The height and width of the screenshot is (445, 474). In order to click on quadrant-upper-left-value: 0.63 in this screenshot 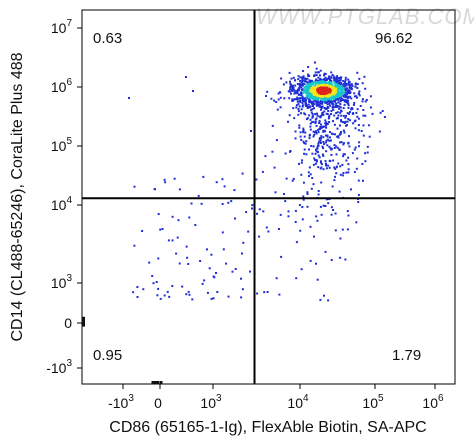, I will do `click(107, 38)`.